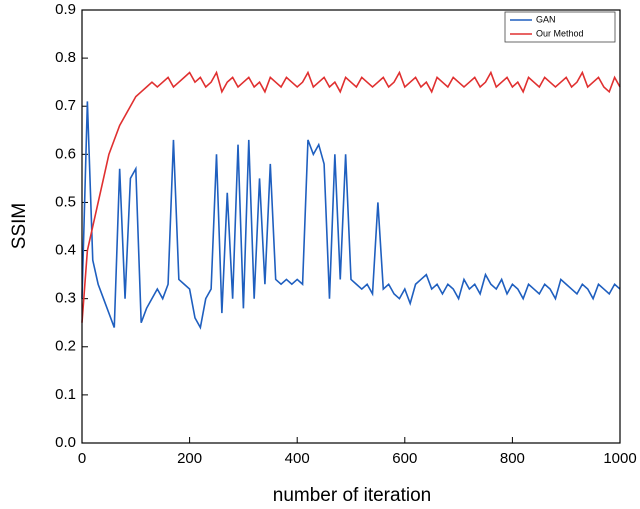 This screenshot has height=509, width=640. Describe the element at coordinates (546, 19) in the screenshot. I see `legend-label: GAN` at that location.